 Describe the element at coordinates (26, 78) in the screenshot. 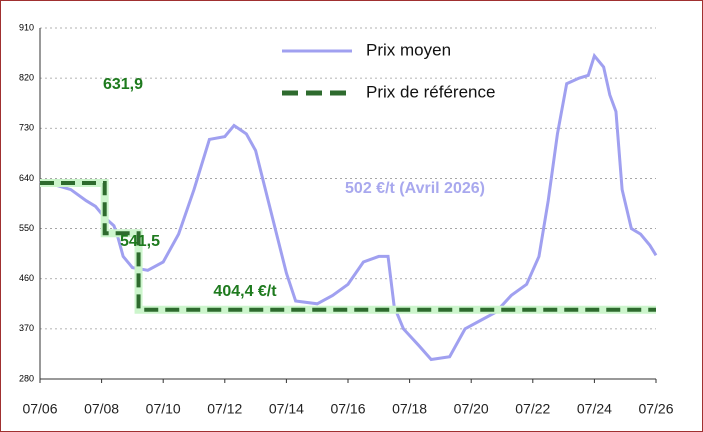

I see `y-tick-label: 820` at that location.